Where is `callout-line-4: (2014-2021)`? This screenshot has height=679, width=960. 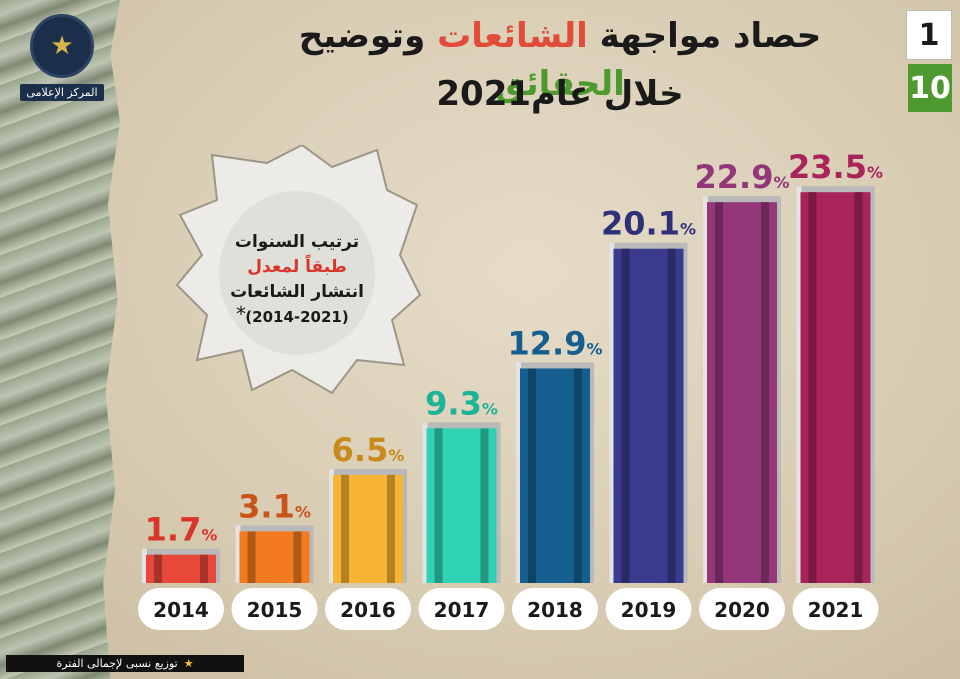 callout-line-4: (2014-2021) is located at coordinates (297, 317).